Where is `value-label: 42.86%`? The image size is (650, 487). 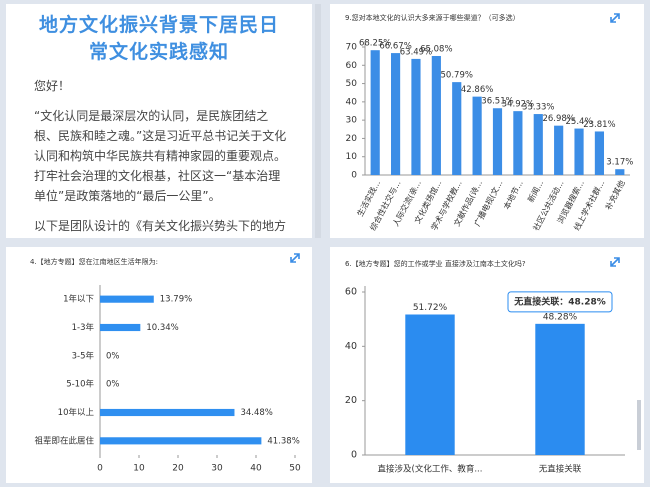 value-label: 42.86% is located at coordinates (477, 90).